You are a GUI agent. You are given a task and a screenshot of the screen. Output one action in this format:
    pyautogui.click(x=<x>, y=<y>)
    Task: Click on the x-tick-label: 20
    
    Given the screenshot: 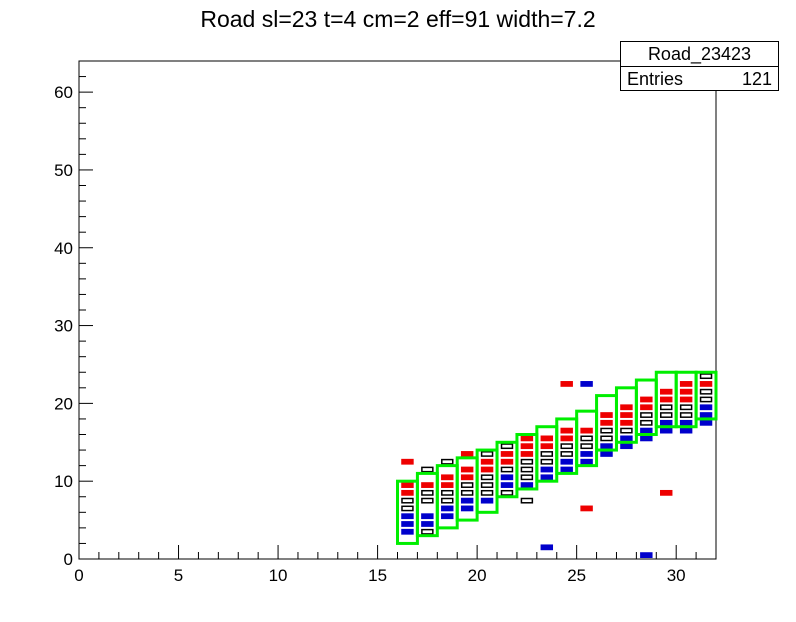 What is the action you would take?
    pyautogui.click(x=477, y=575)
    